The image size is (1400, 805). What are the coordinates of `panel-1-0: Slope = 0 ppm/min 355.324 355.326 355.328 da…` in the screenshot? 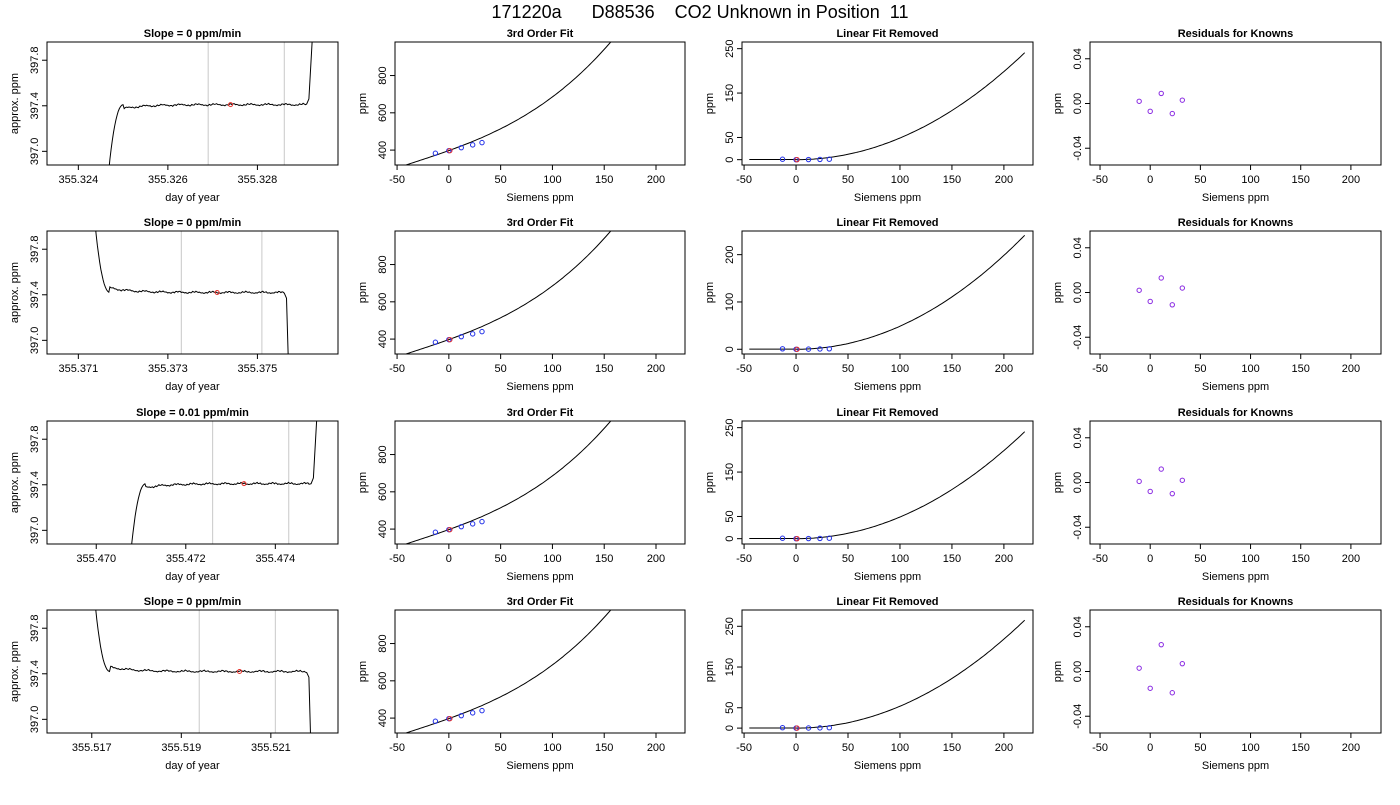 It's located at (174, 116).